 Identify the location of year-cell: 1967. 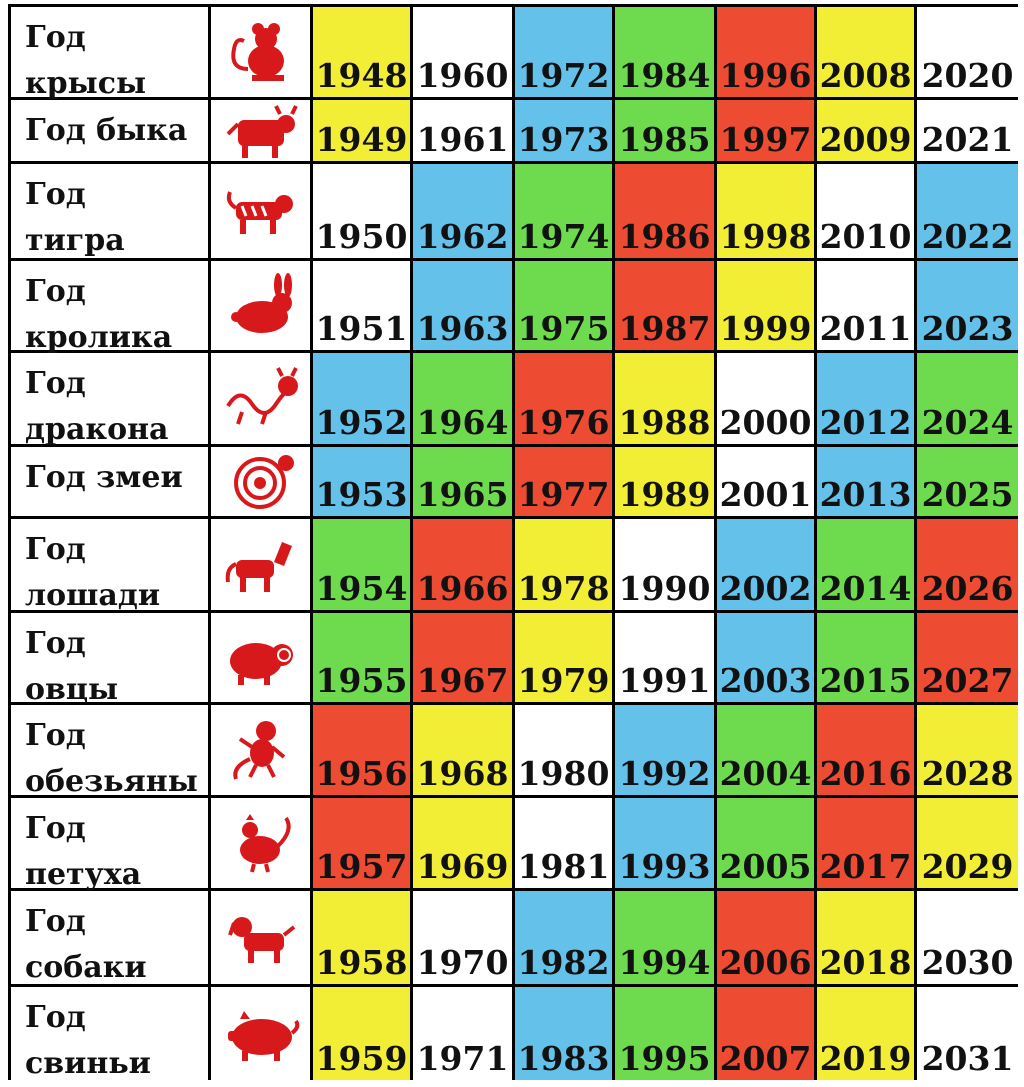
(462, 657).